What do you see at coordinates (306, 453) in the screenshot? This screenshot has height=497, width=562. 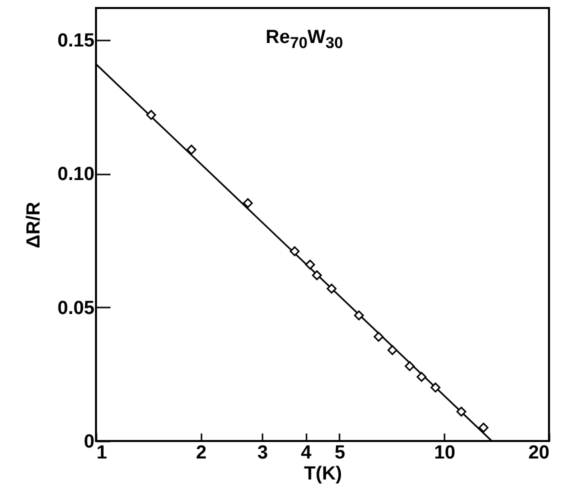 I see `x-tick-label: 4` at bounding box center [306, 453].